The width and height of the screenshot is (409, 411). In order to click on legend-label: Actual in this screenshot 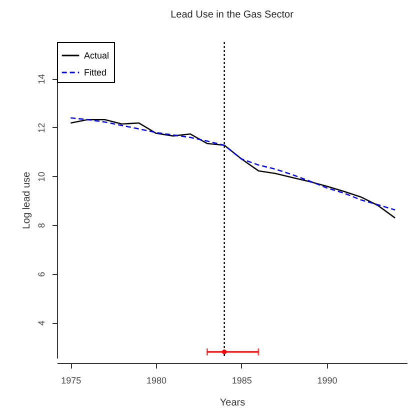, I will do `click(97, 55)`.